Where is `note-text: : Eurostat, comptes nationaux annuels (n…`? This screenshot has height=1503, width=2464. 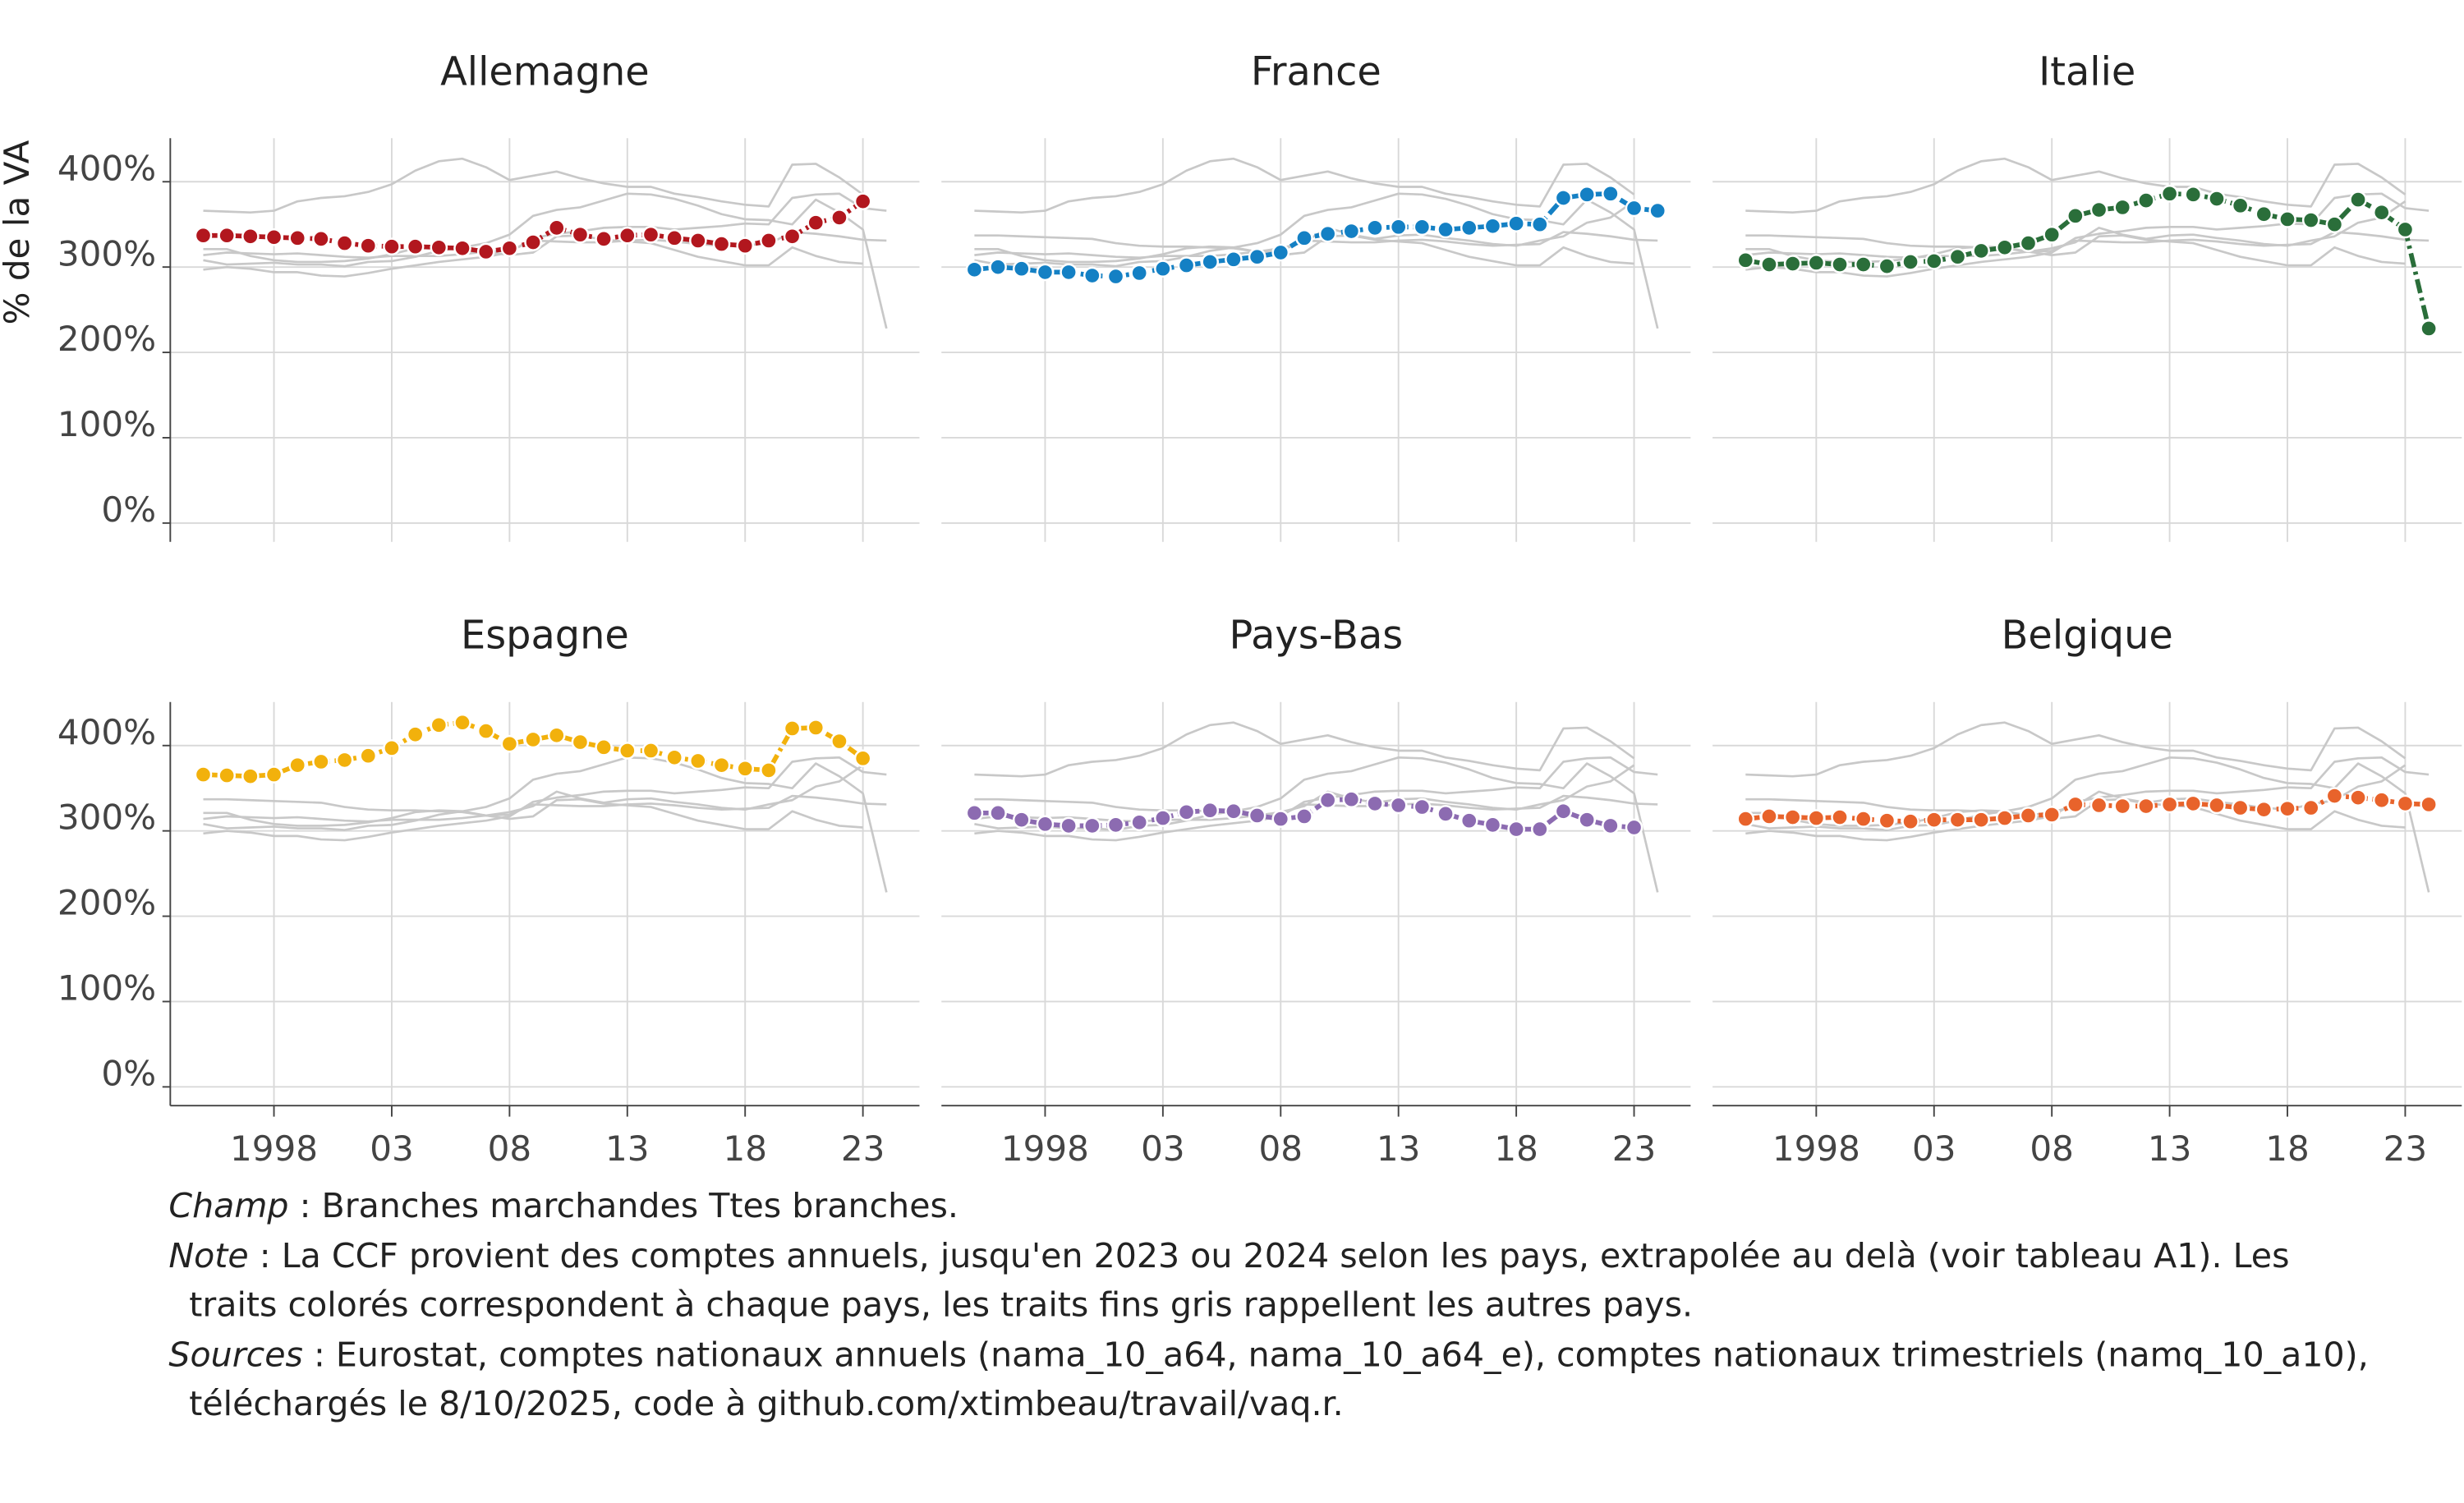
note-text: : Eurostat, comptes nationaux annuels (n… is located at coordinates (1336, 1355).